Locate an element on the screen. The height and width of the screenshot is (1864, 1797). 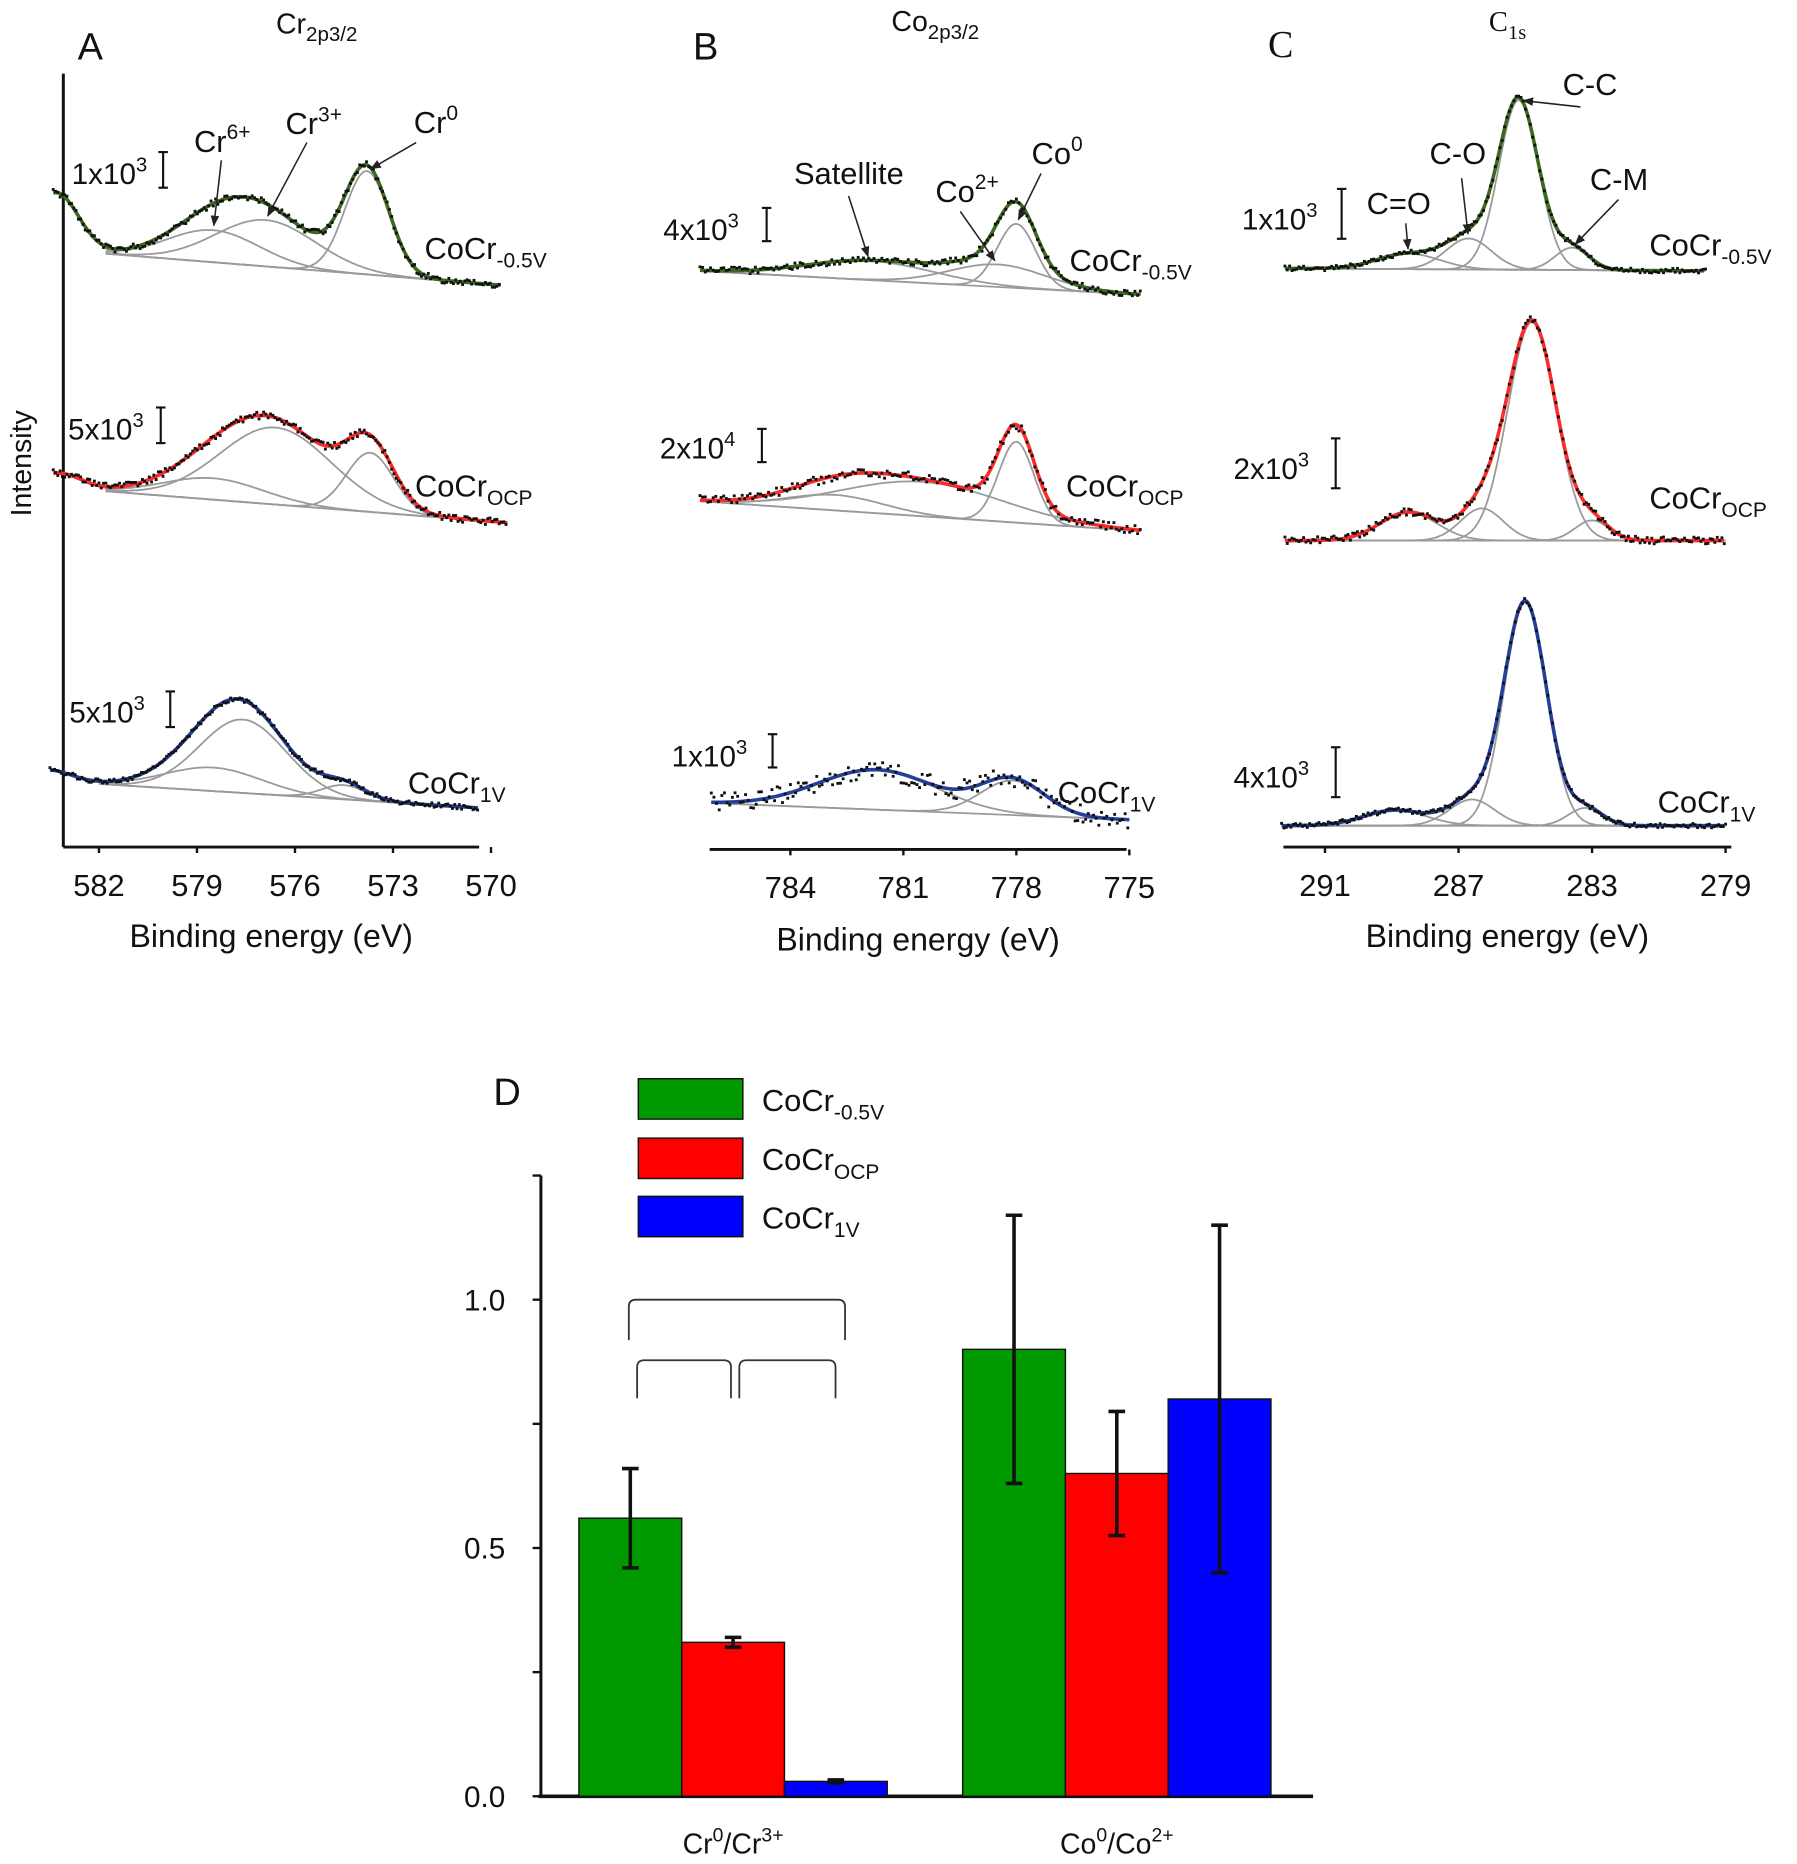
x-tick-label: 778 is located at coordinates (1017, 887).